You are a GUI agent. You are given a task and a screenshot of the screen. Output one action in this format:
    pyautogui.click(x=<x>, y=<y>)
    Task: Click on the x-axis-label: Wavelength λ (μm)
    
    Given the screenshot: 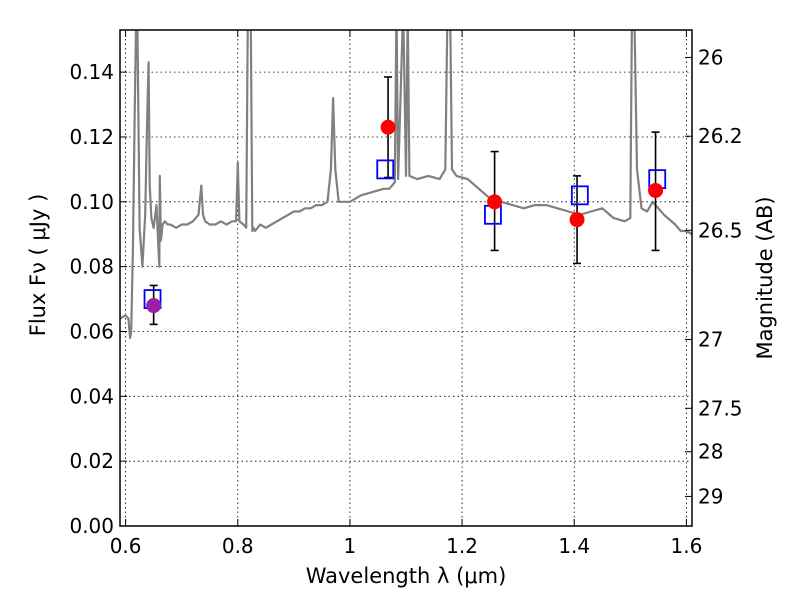 What is the action you would take?
    pyautogui.click(x=406, y=576)
    